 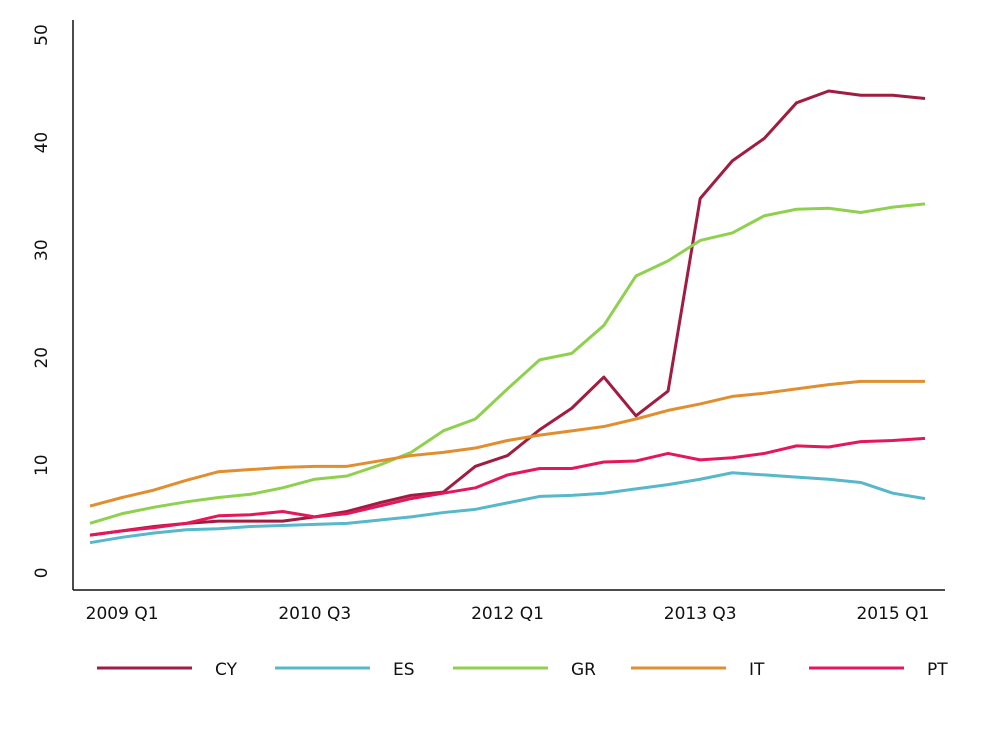 I want to click on legend-label: GR, so click(x=583, y=670).